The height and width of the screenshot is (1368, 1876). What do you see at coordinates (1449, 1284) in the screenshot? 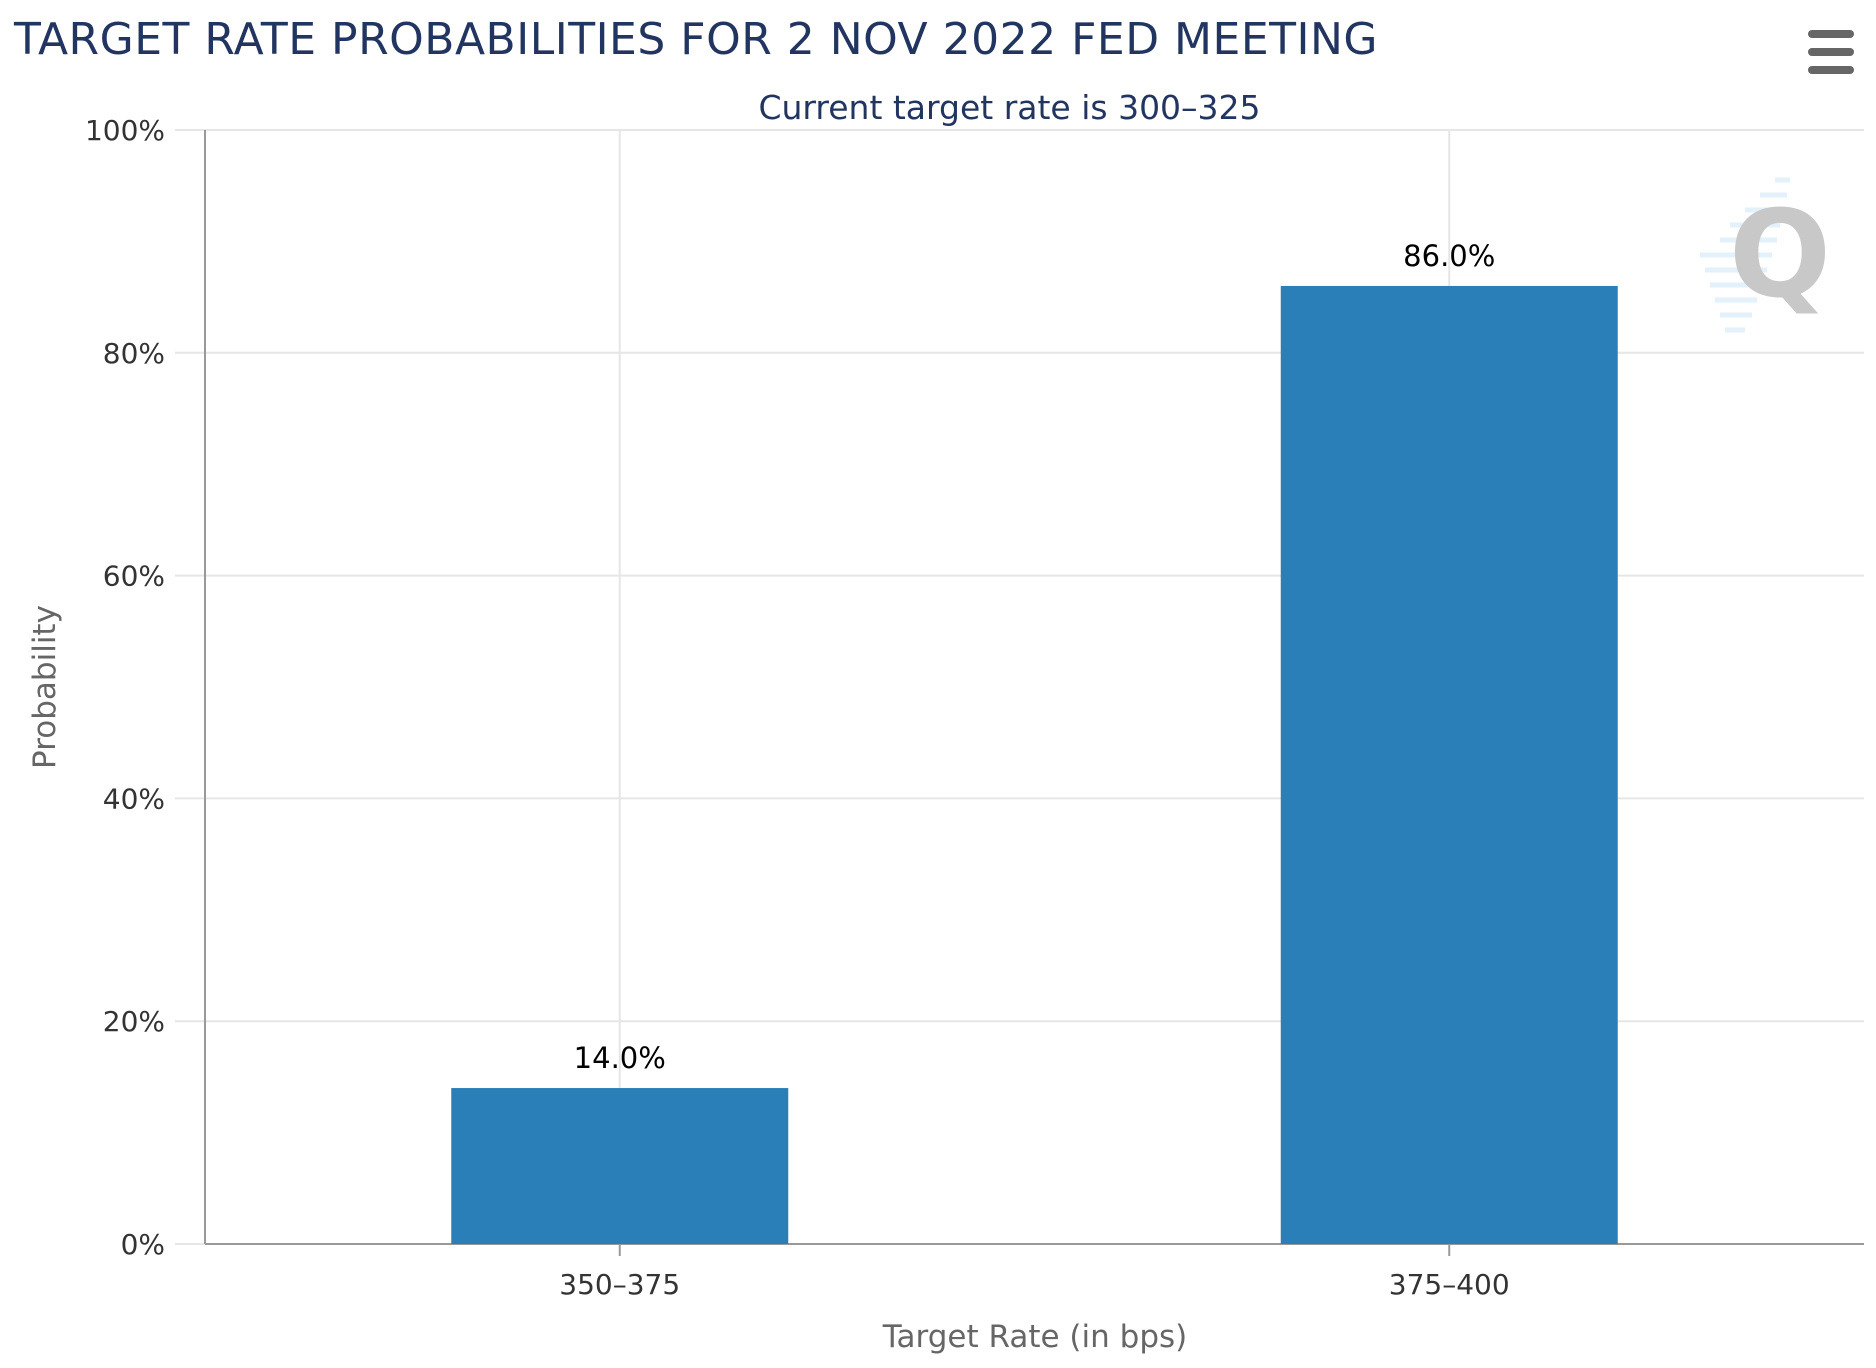
I see `x-tick-label: 375–400` at bounding box center [1449, 1284].